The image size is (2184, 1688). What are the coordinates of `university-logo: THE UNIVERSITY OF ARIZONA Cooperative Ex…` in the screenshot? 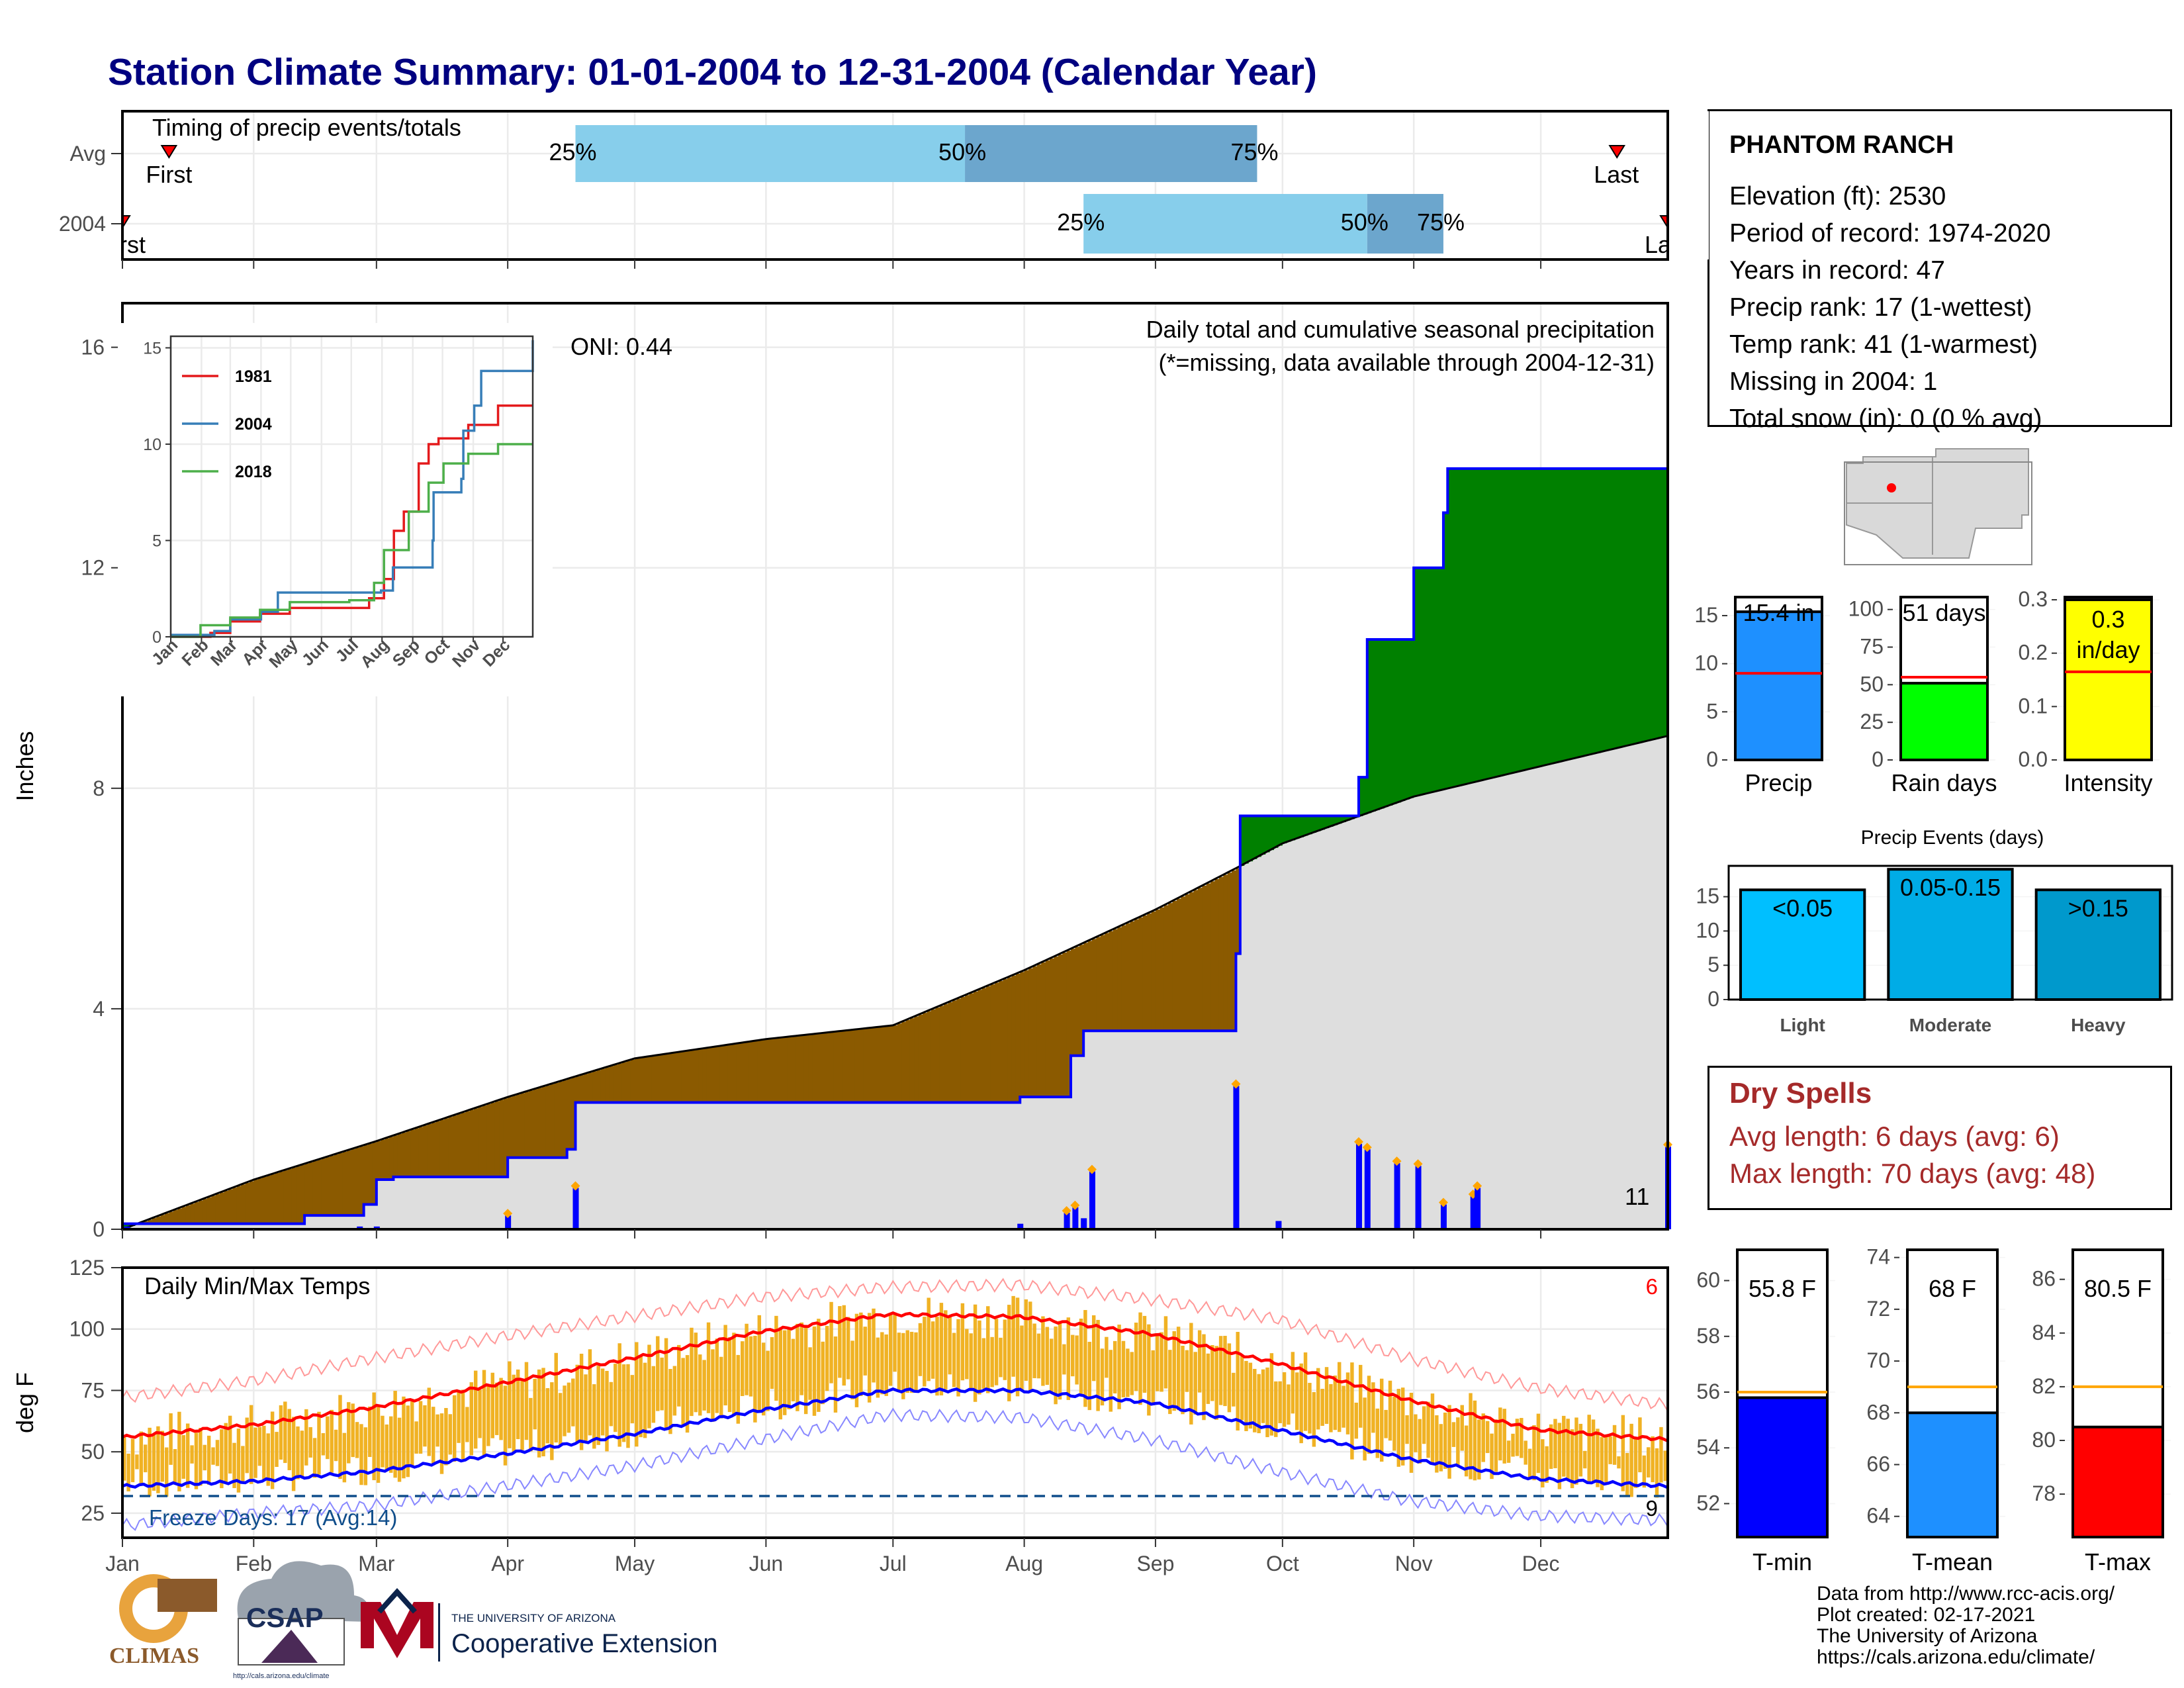 It's located at (539, 1625).